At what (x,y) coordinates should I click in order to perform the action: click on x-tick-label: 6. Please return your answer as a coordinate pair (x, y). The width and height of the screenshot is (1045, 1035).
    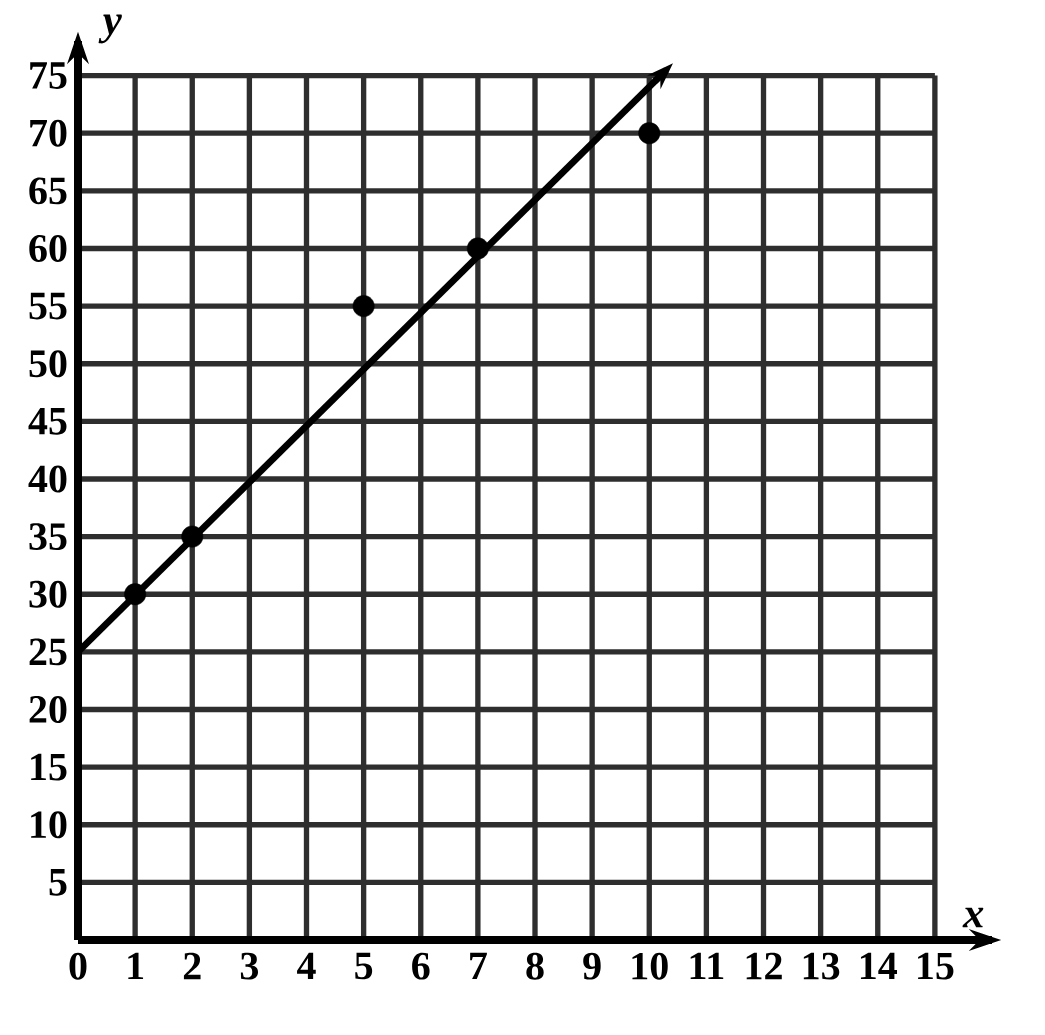
    Looking at the image, I should click on (421, 966).